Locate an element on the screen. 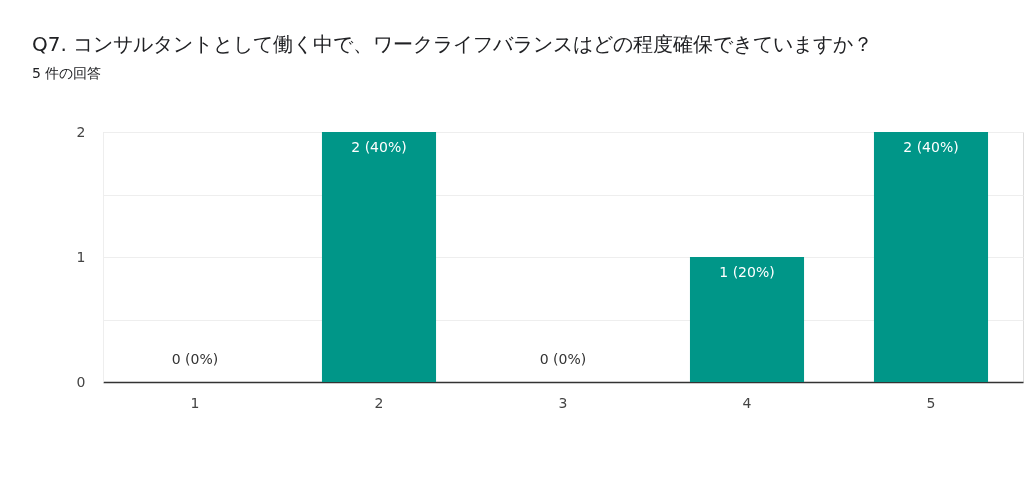 The image size is (1024, 487). x-tick-label: 1 is located at coordinates (195, 402).